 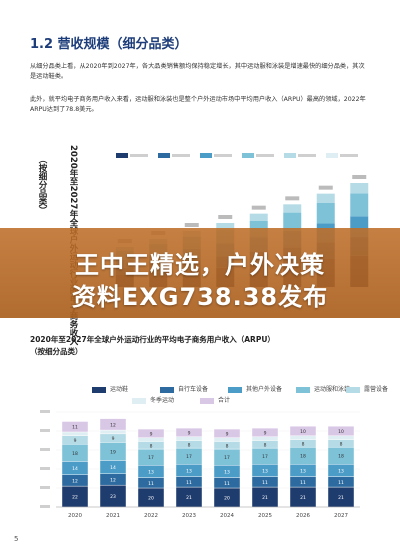 What do you see at coordinates (42, 185) in the screenshot?
I see `upper-chart-subtitle: （按细分品类）` at bounding box center [42, 185].